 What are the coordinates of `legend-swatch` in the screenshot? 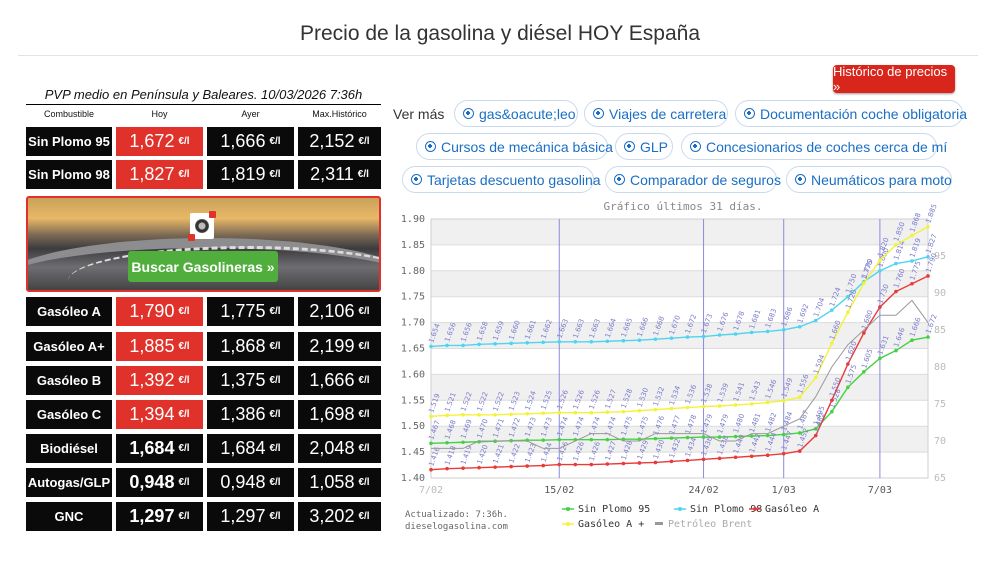 It's located at (659, 523).